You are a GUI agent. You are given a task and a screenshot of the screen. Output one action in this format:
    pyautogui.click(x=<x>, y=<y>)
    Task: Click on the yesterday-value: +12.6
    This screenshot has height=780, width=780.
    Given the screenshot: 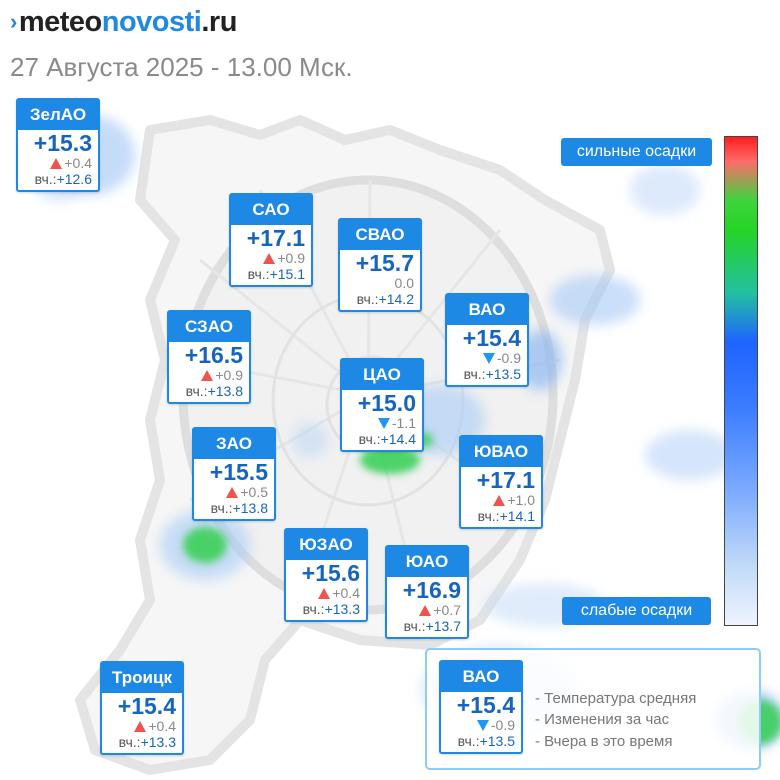 What is the action you would take?
    pyautogui.click(x=74, y=179)
    